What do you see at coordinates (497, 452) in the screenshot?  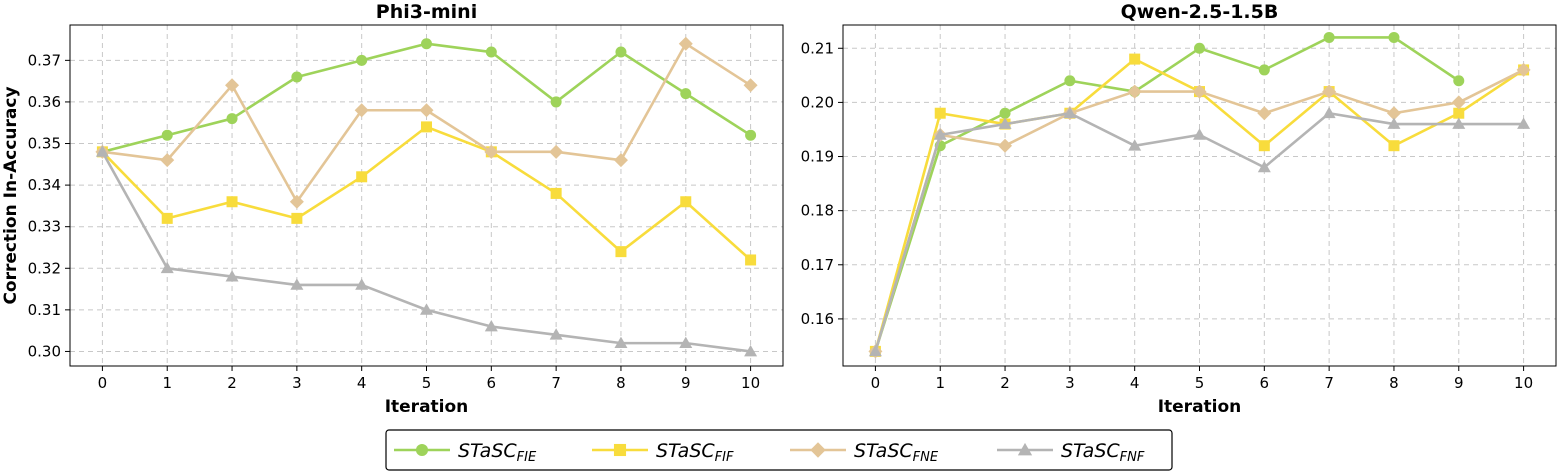 I see `legend-label-fie: STaSCFIE` at bounding box center [497, 452].